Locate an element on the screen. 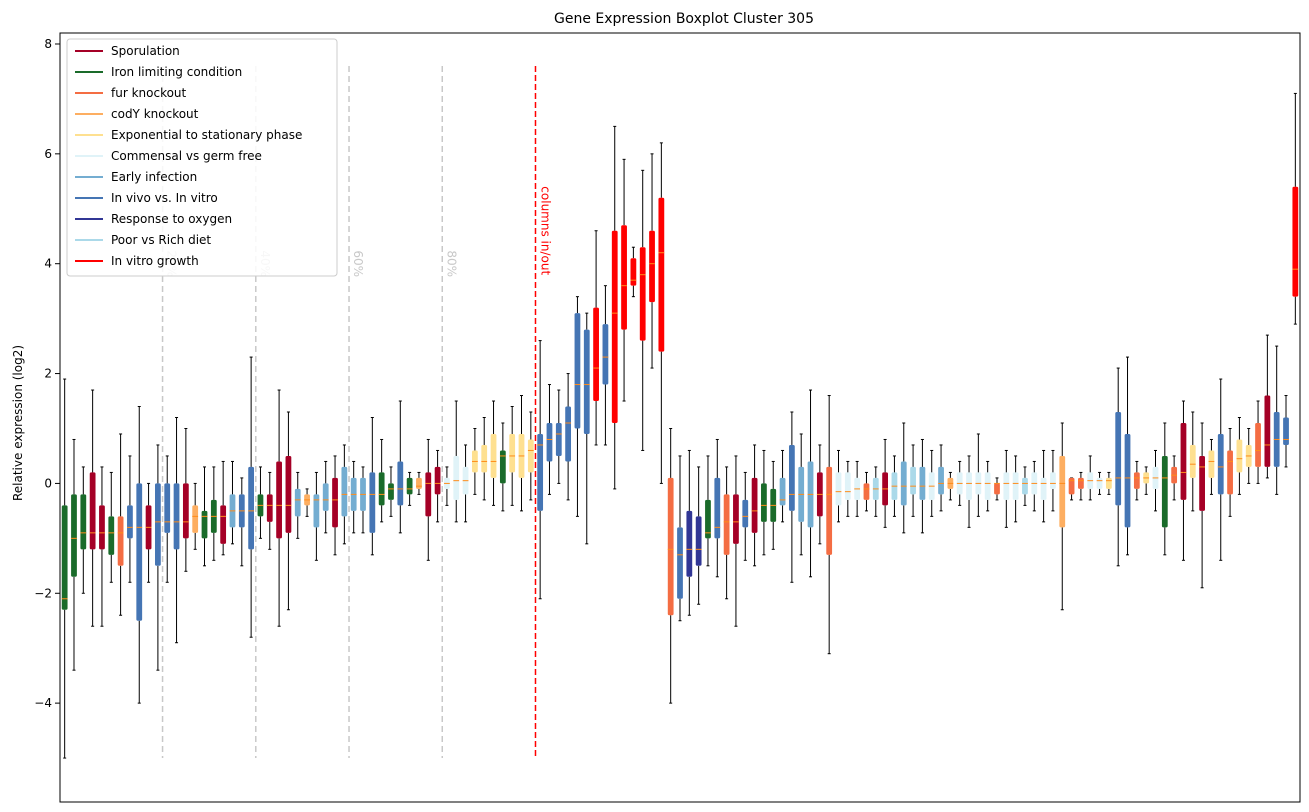 The height and width of the screenshot is (812, 1309). legend-label: Poor vs Rich diet is located at coordinates (161, 240).